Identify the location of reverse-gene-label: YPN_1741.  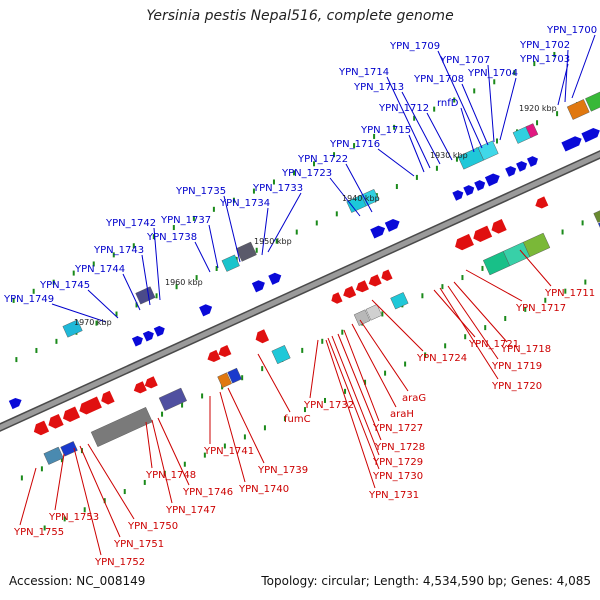
(228, 451).